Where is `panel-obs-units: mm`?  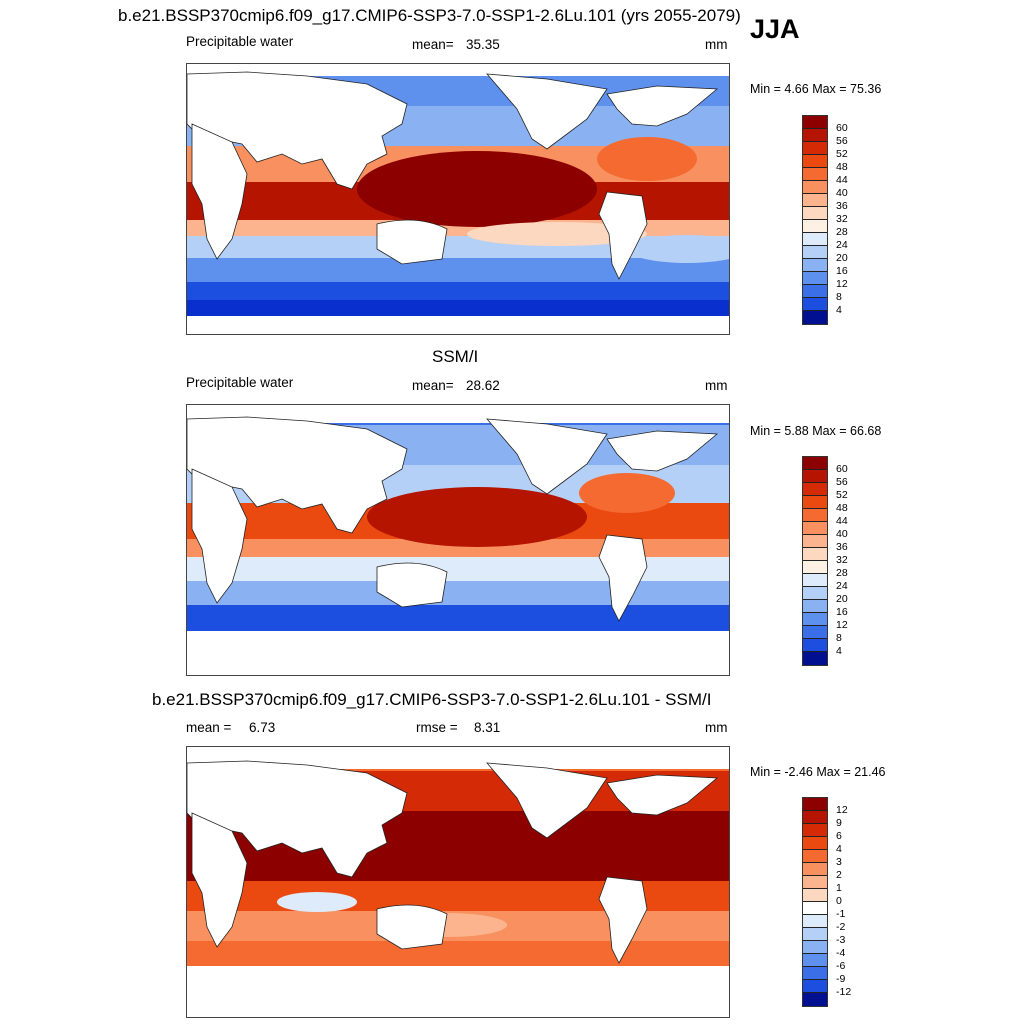 panel-obs-units: mm is located at coordinates (716, 385).